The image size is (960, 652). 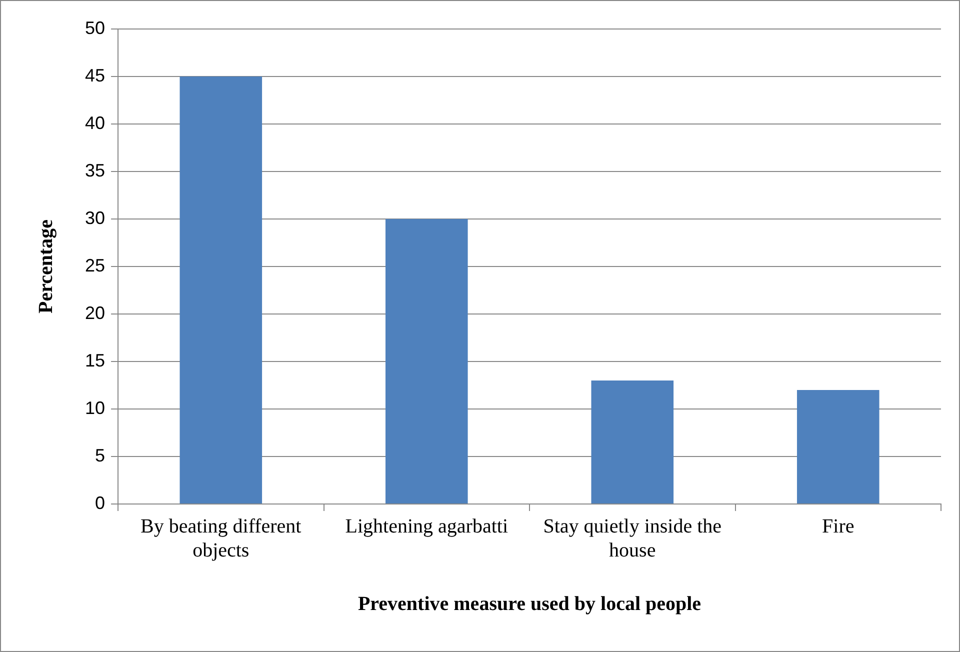 I want to click on y-tick-label: 40, so click(x=95, y=122).